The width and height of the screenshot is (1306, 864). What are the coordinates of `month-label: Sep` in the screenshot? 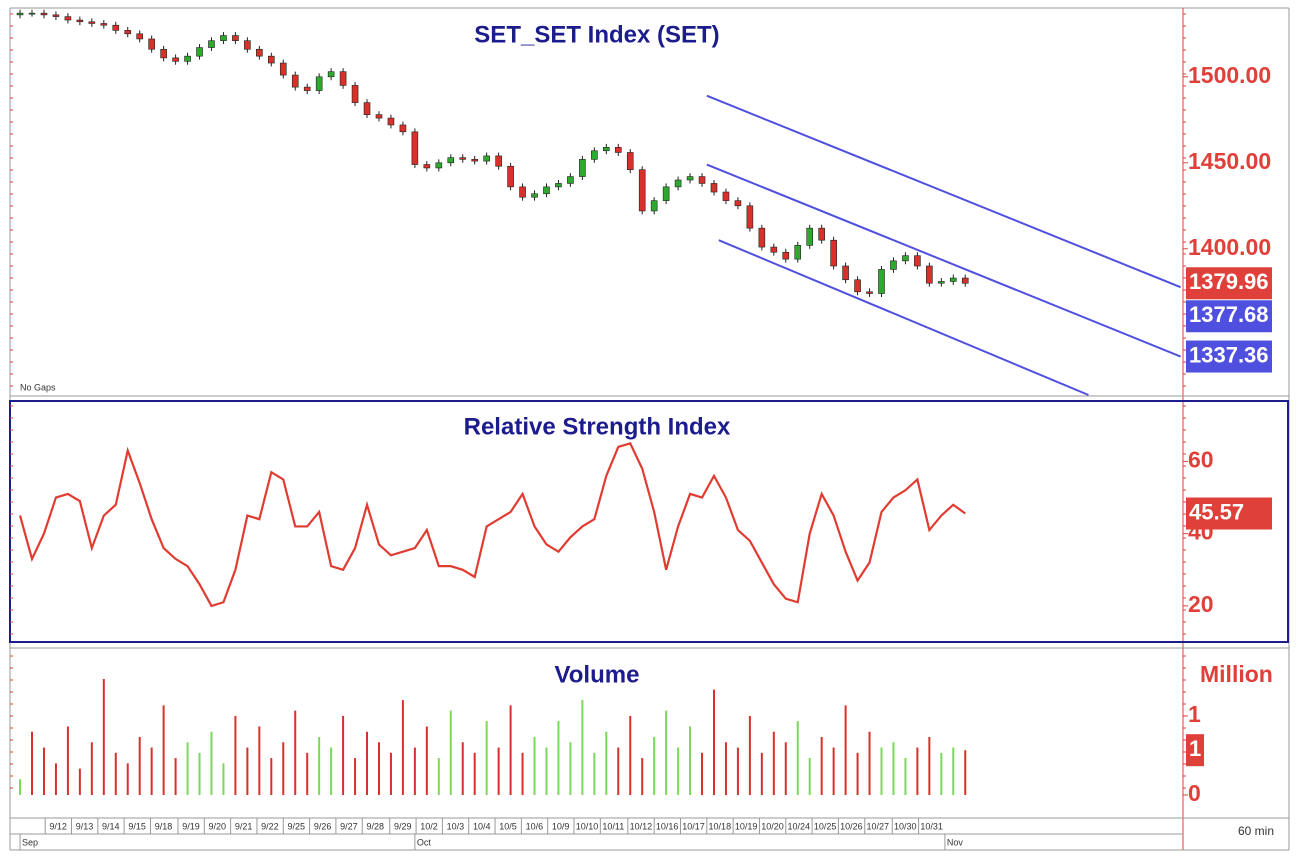 It's located at (30, 842).